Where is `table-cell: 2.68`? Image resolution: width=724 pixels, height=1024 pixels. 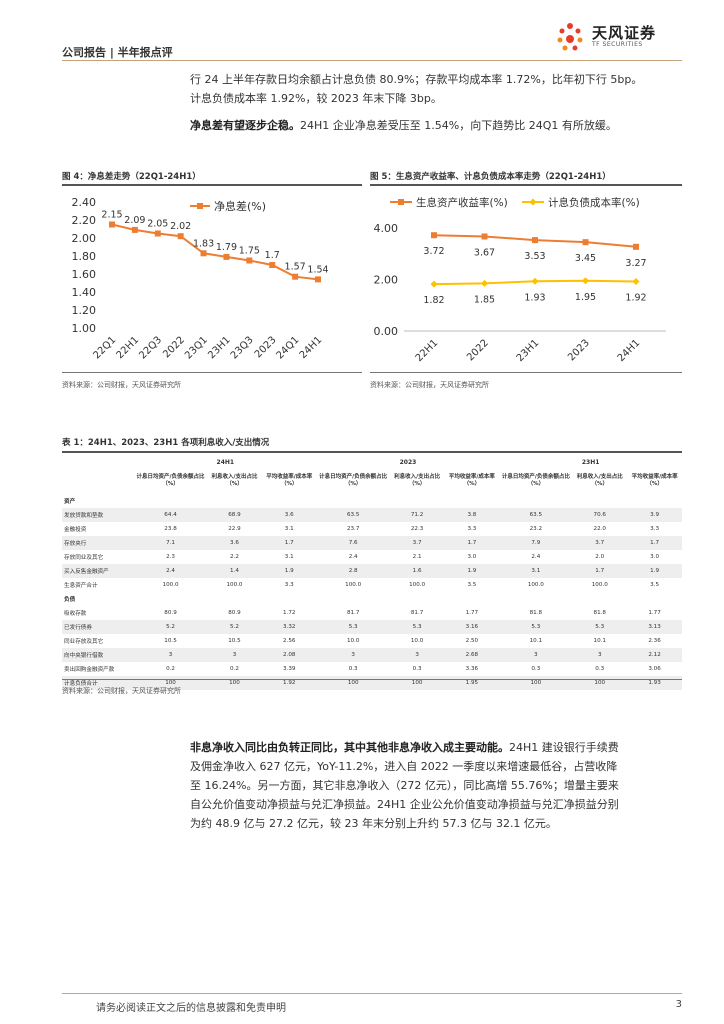
table-cell: 2.68 is located at coordinates (472, 655).